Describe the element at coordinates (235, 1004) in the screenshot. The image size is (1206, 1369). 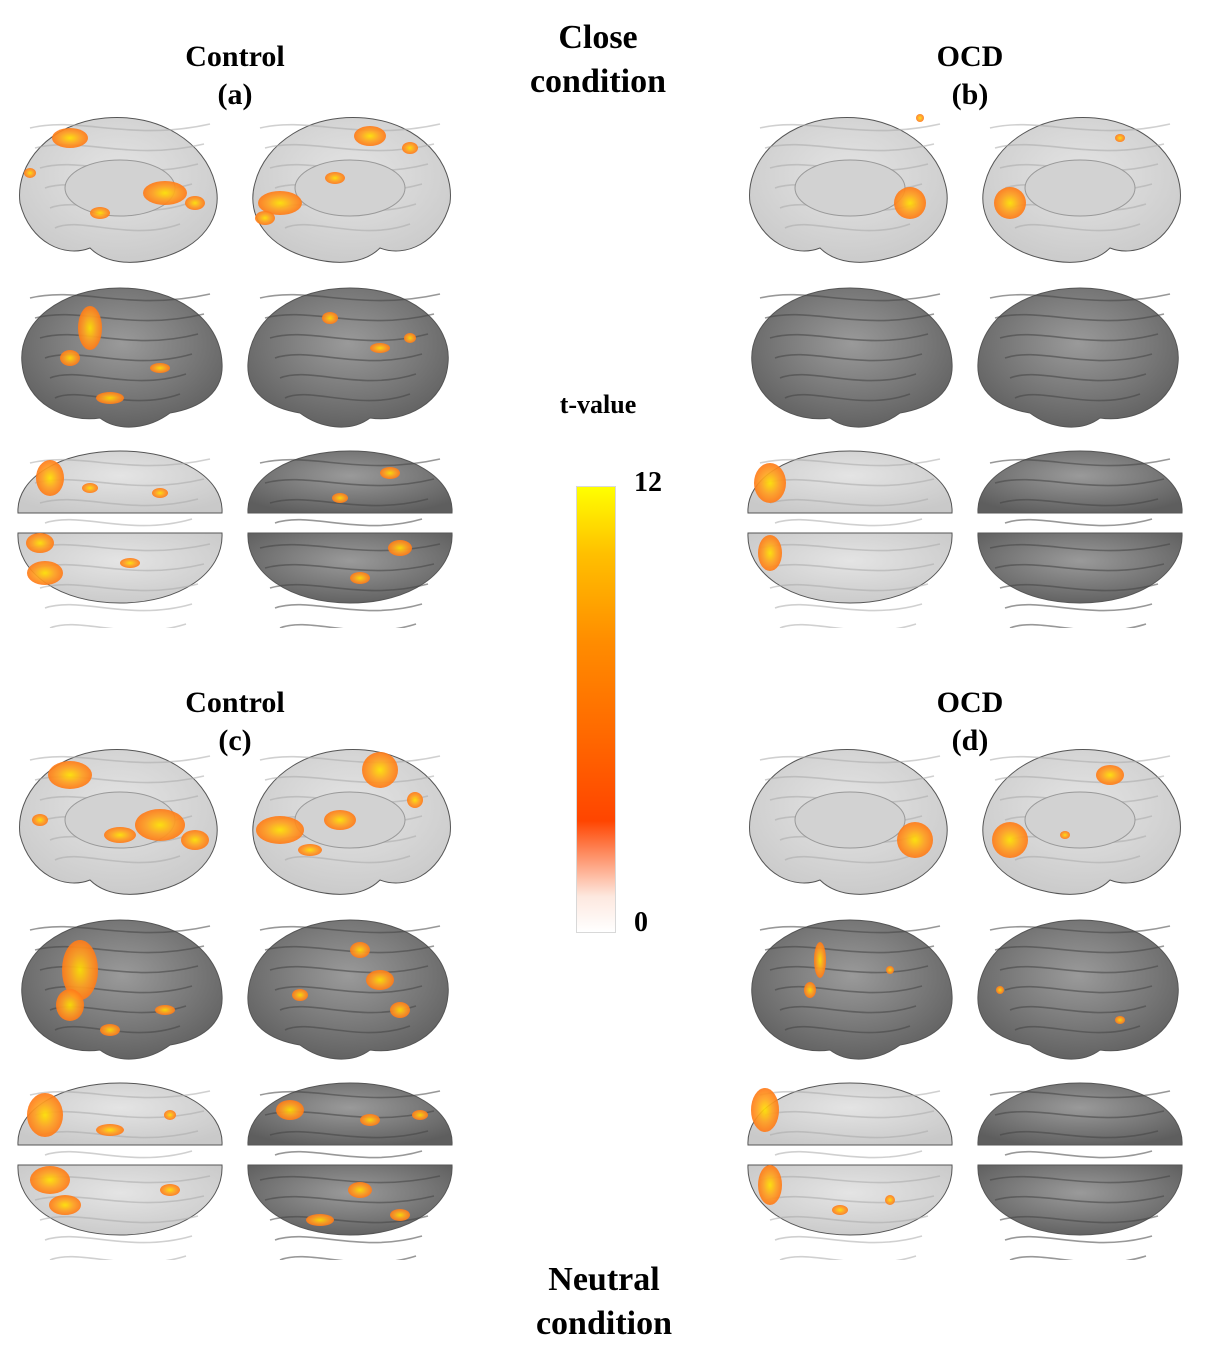
I see `panel-c-brain-surfaces` at that location.